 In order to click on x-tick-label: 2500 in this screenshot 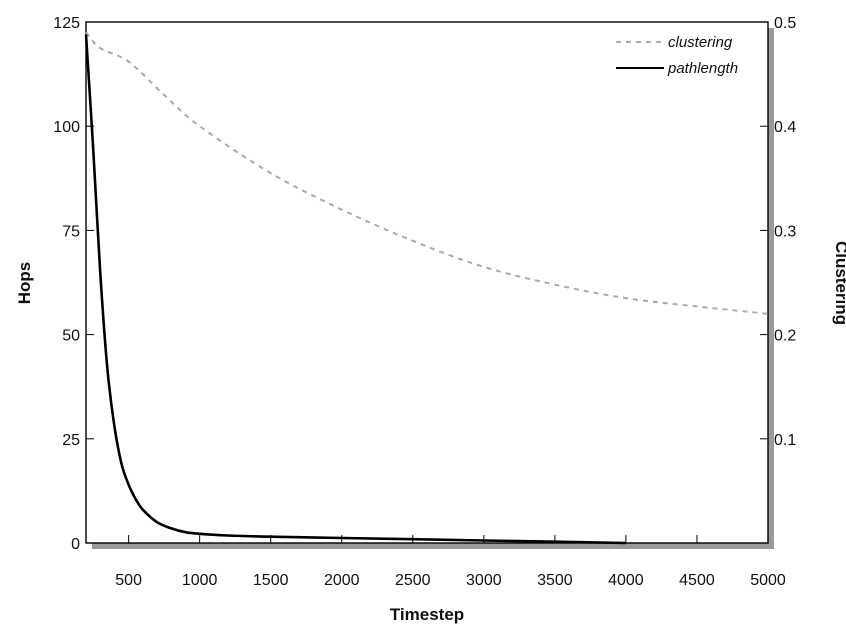, I will do `click(413, 580)`.